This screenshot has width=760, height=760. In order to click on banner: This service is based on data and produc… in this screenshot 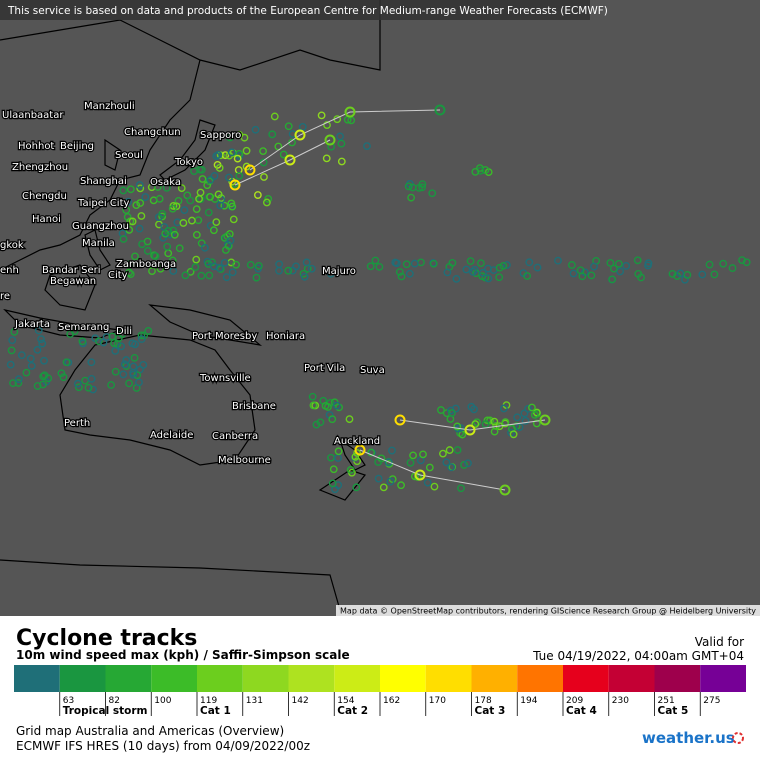, I will do `click(307, 11)`.